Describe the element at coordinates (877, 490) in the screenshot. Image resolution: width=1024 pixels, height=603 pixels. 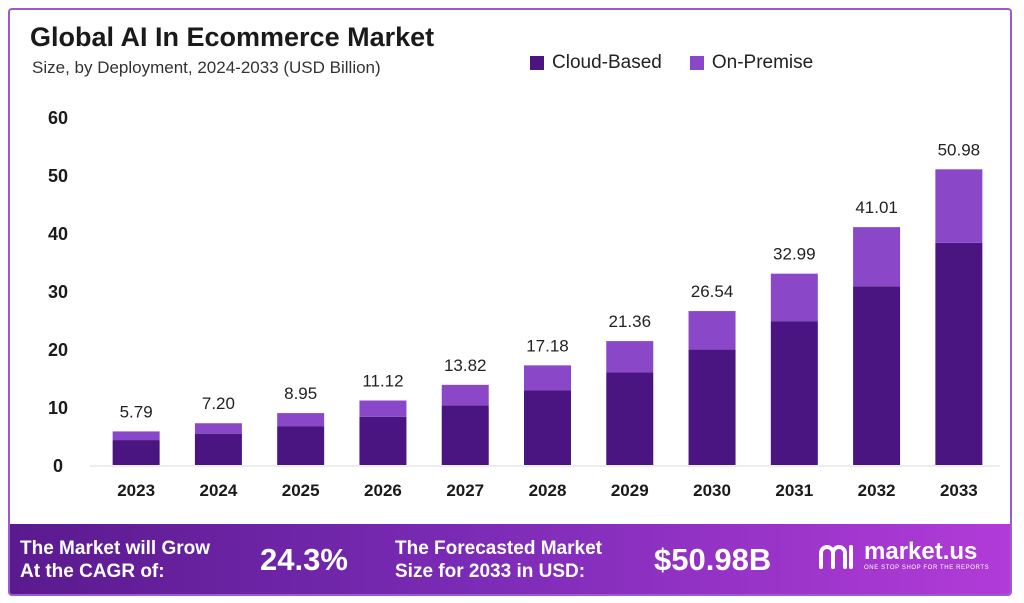
I see `x-tick-label: 2032` at that location.